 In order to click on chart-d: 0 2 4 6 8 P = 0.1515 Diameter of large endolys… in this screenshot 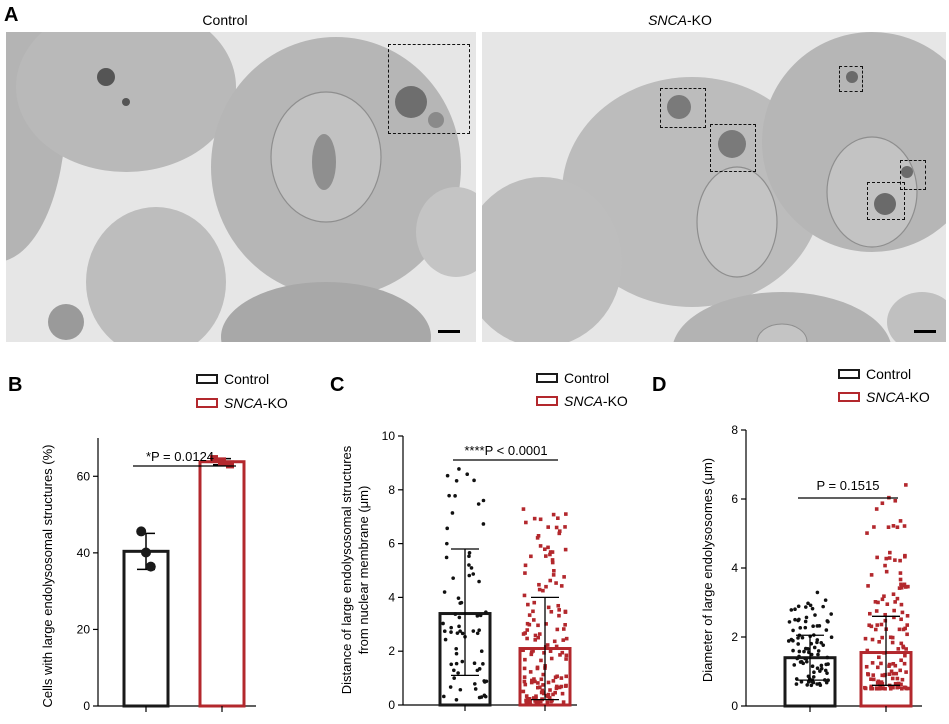, I will do `click(811, 568)`.